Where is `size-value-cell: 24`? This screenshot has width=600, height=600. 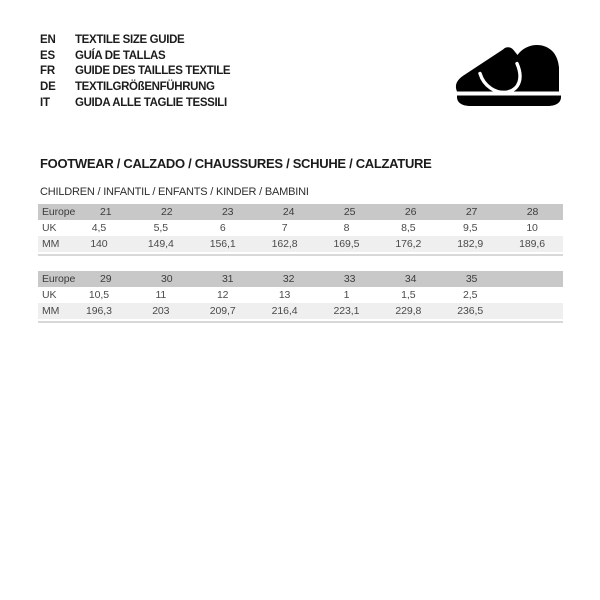 size-value-cell: 24 is located at coordinates (288, 212).